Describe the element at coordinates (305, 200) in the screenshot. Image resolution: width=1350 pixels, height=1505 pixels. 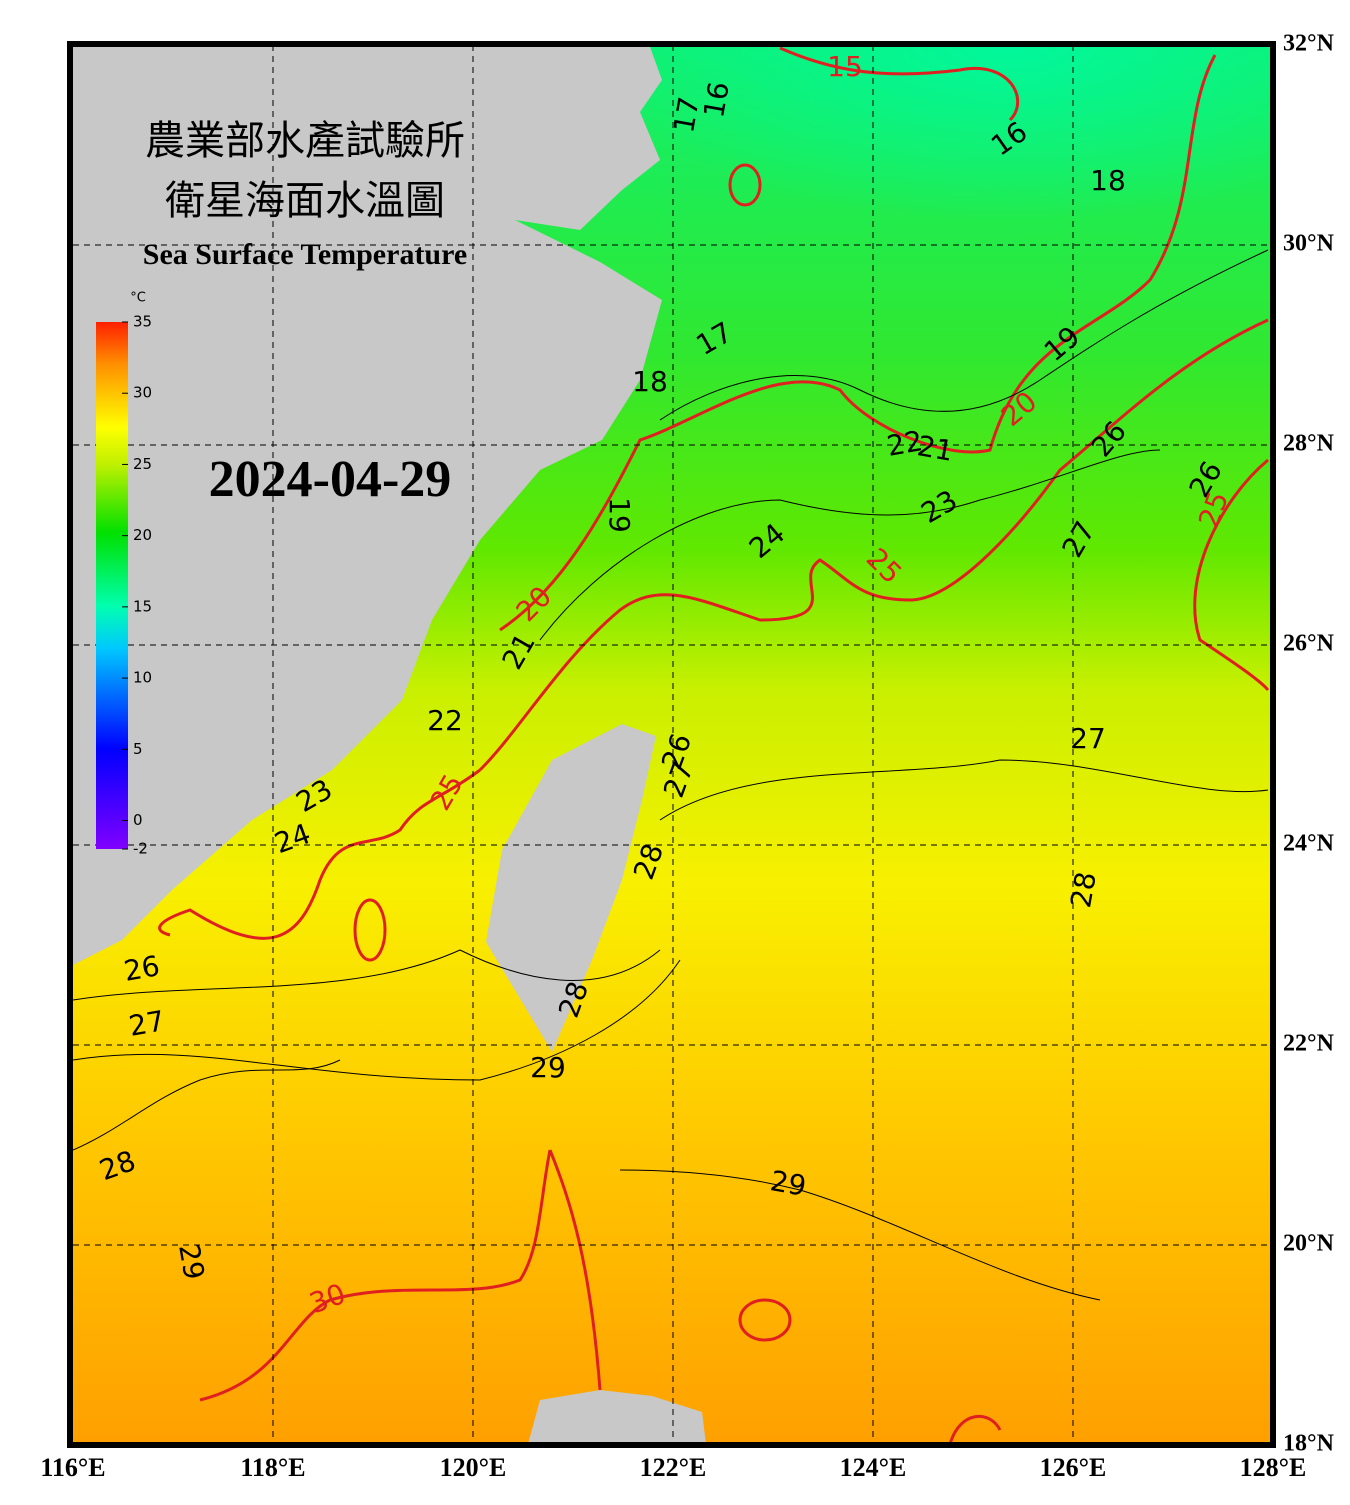
I see `title-zh: 衛星海面水溫圖` at that location.